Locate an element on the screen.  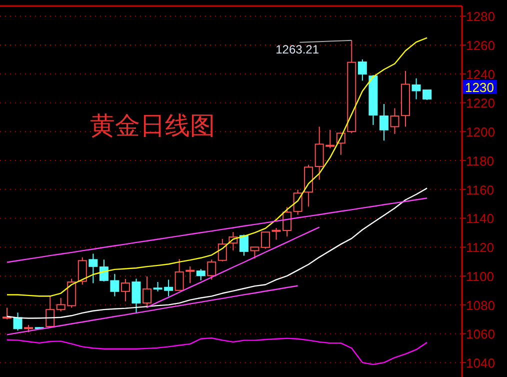
y-tick-label: 1200 is located at coordinates (480, 132).